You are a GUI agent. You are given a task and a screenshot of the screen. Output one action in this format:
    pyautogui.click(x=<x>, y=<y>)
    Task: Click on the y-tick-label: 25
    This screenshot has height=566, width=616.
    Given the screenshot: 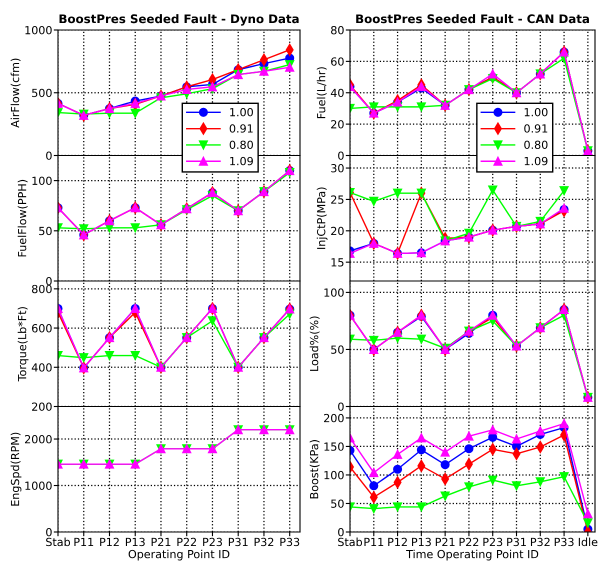 What is the action you would take?
    pyautogui.click(x=337, y=199)
    